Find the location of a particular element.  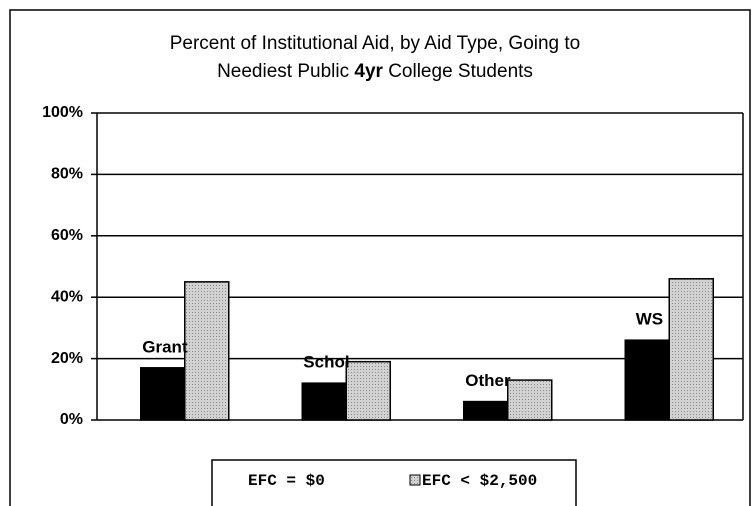

y-tick-label: 0% is located at coordinates (71, 419).